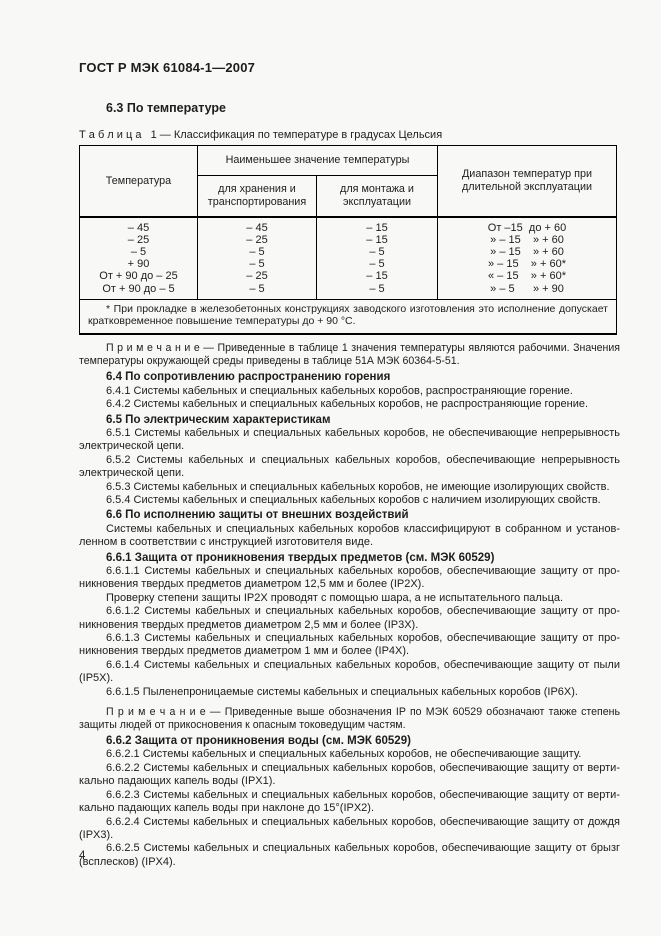 The image size is (661, 936). I want to click on table-row: + 90 – 5 – 5 » – 15 » + 60*, so click(348, 264).